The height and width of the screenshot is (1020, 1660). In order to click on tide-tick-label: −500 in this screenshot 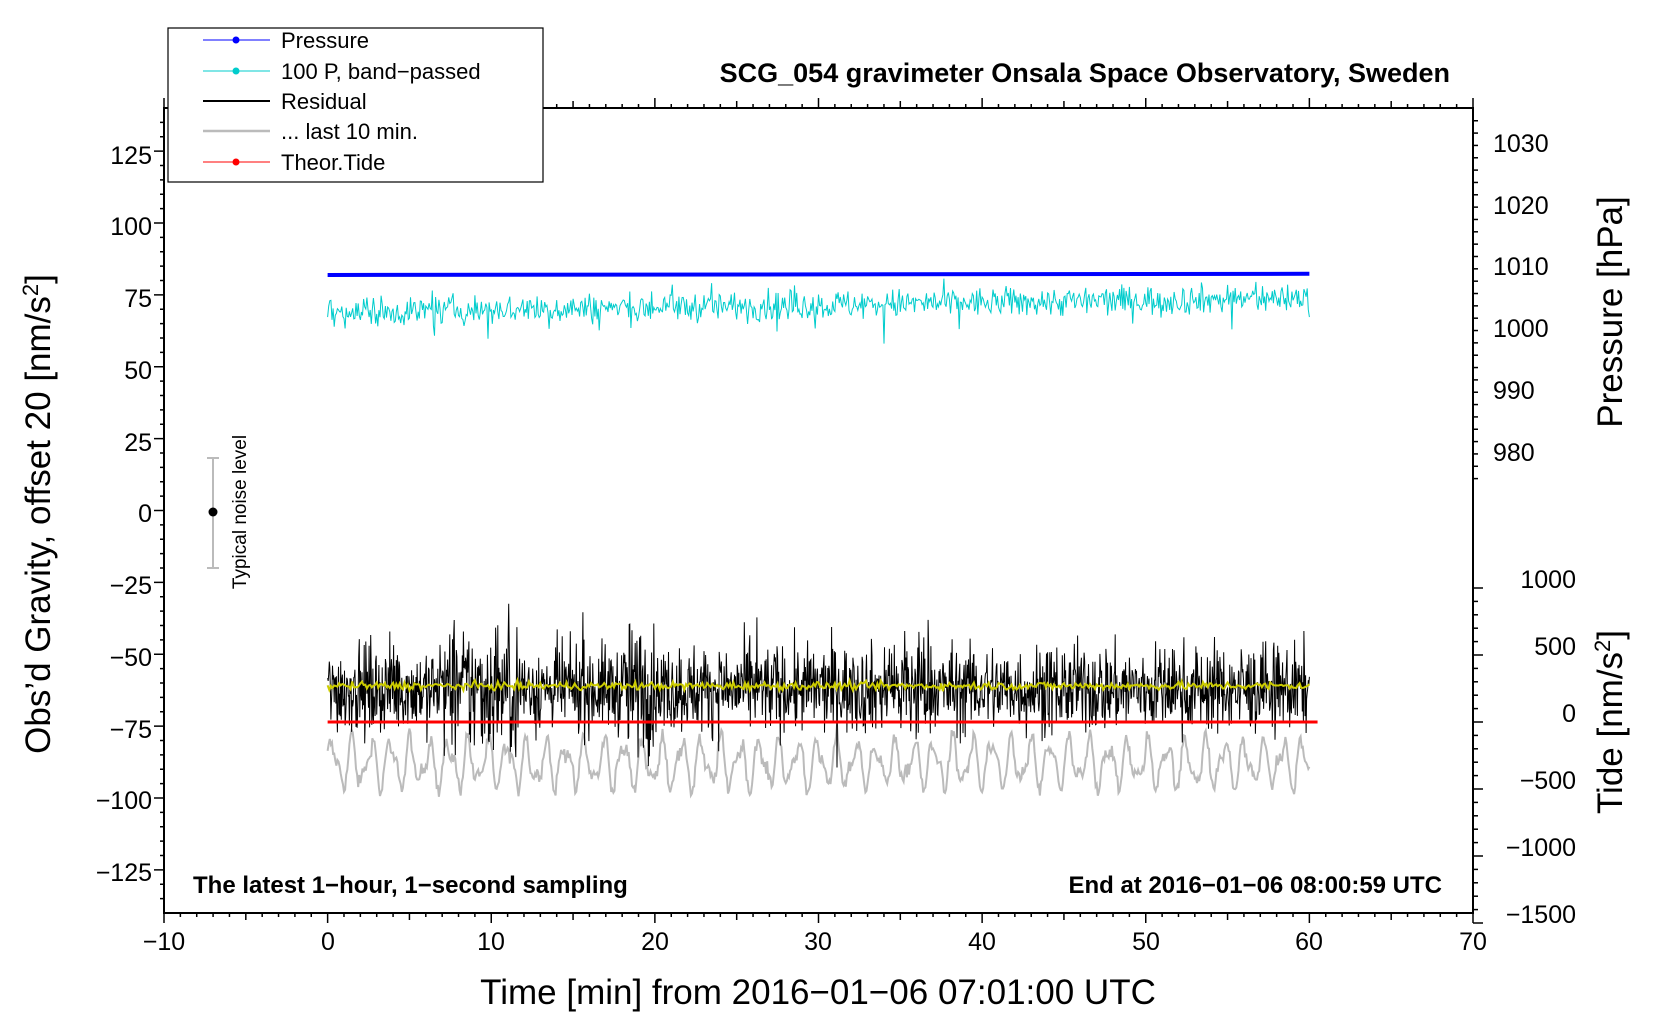, I will do `click(1548, 781)`.